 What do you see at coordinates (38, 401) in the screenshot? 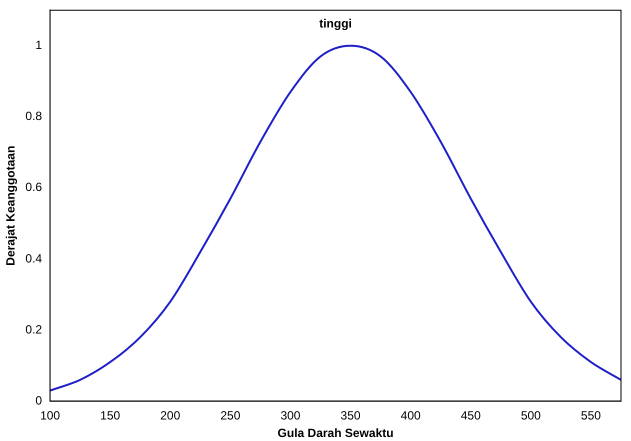
I see `y-tick-label: 0` at bounding box center [38, 401].